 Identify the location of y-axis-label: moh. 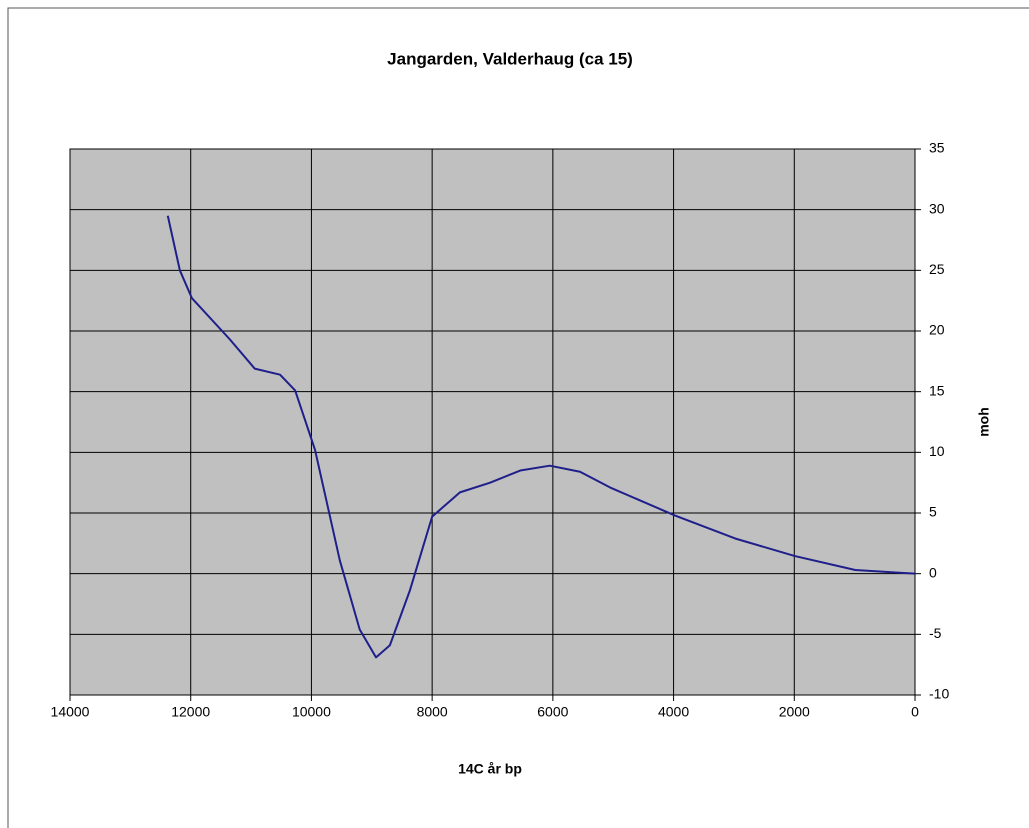
(984, 422).